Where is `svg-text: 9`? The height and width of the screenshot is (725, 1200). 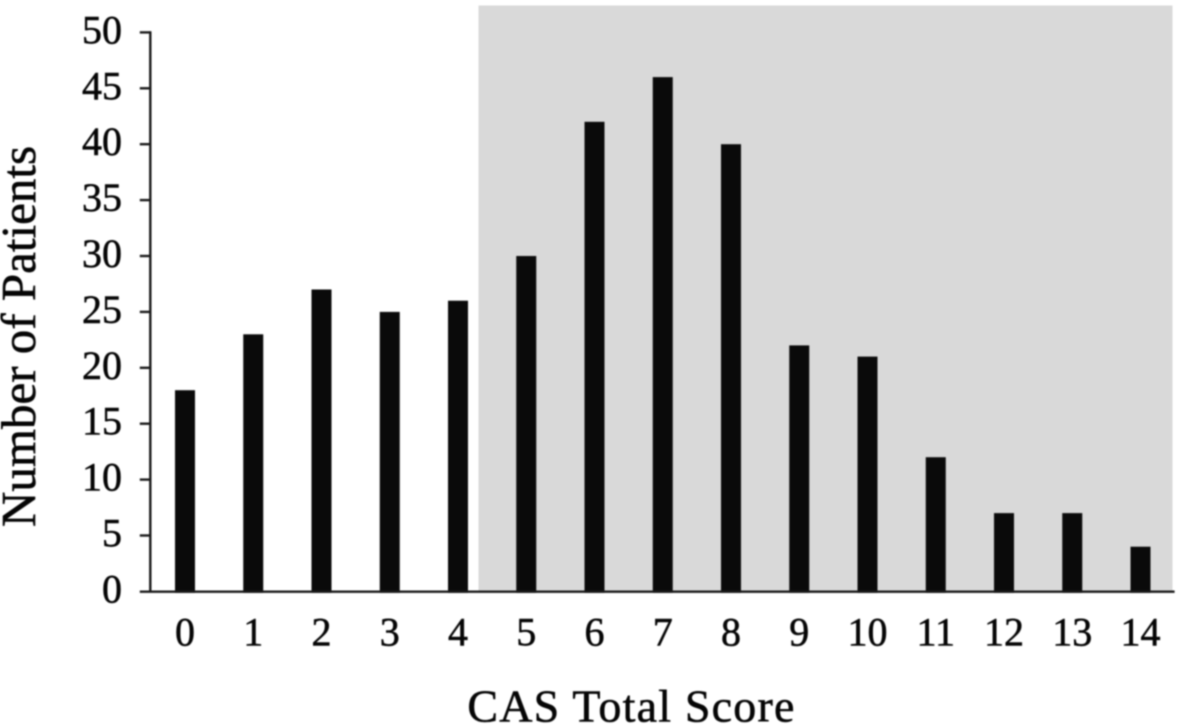
svg-text: 9 is located at coordinates (799, 632).